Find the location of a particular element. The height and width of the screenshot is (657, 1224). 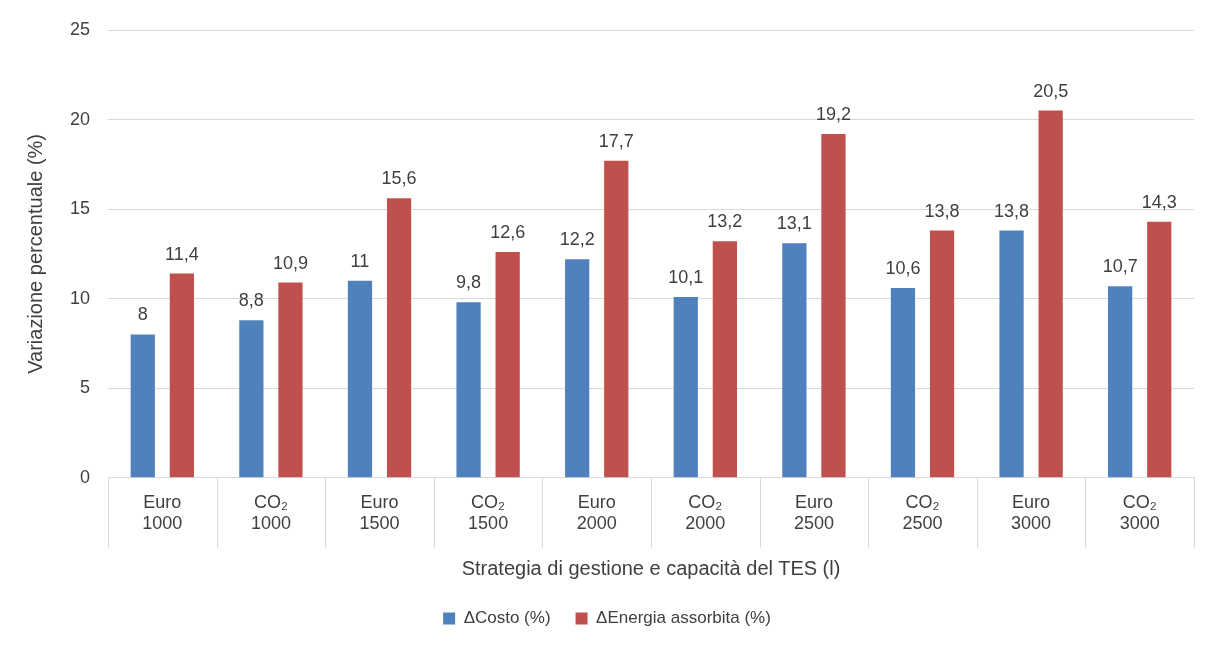

y-tick-label: 25 is located at coordinates (80, 28).